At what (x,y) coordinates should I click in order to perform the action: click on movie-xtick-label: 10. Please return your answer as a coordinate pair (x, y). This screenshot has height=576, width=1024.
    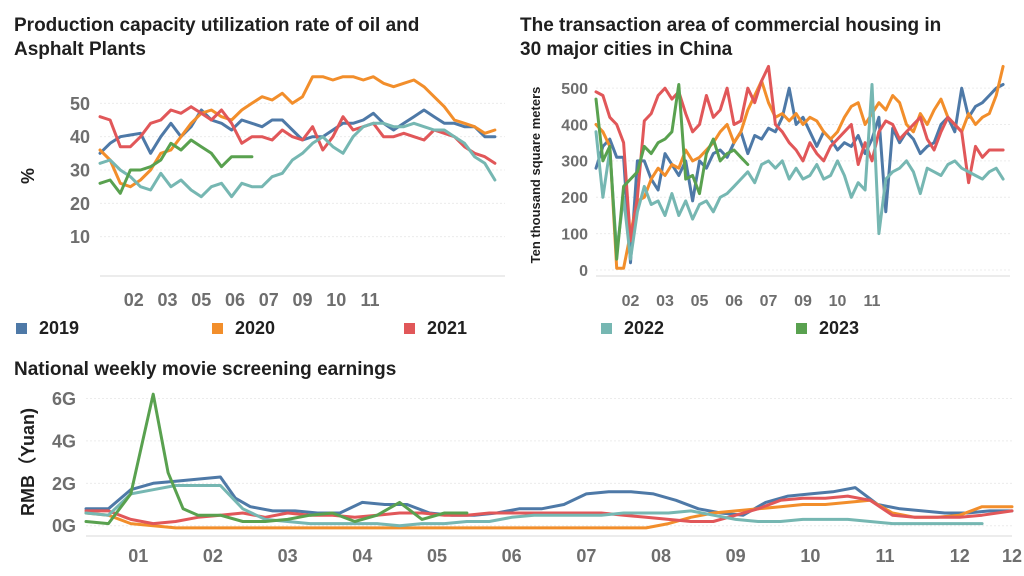
    Looking at the image, I should click on (810, 556).